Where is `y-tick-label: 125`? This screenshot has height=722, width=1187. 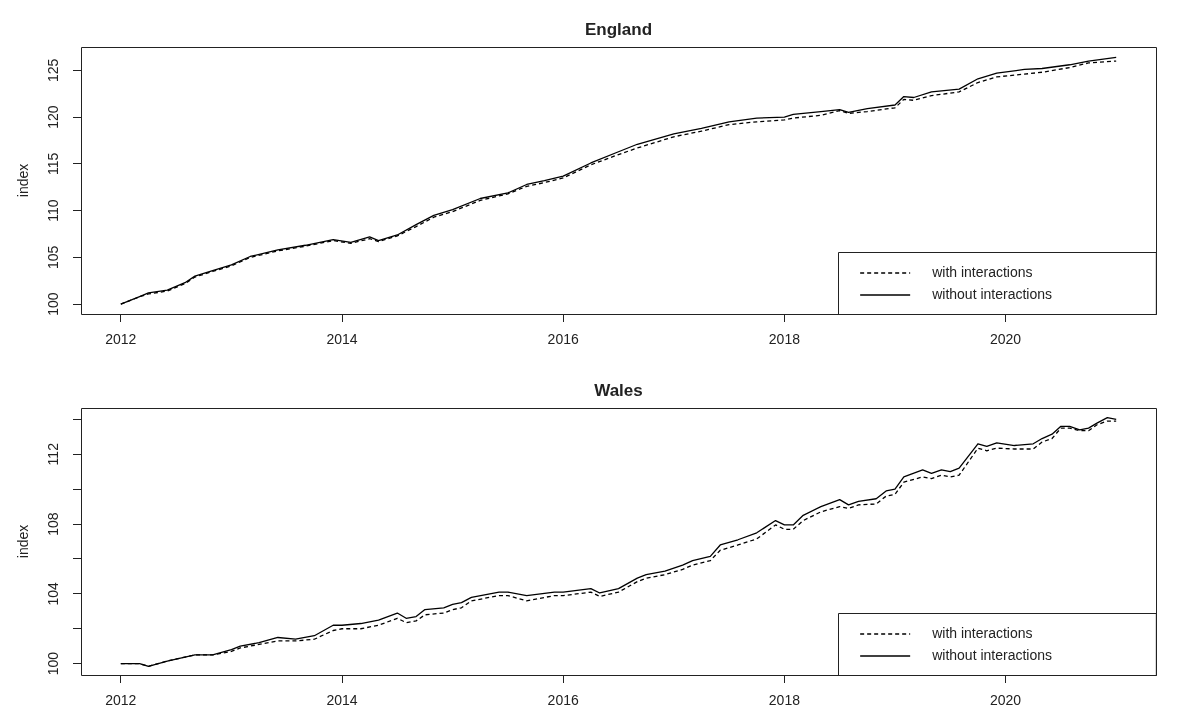
y-tick-label: 125 is located at coordinates (52, 70).